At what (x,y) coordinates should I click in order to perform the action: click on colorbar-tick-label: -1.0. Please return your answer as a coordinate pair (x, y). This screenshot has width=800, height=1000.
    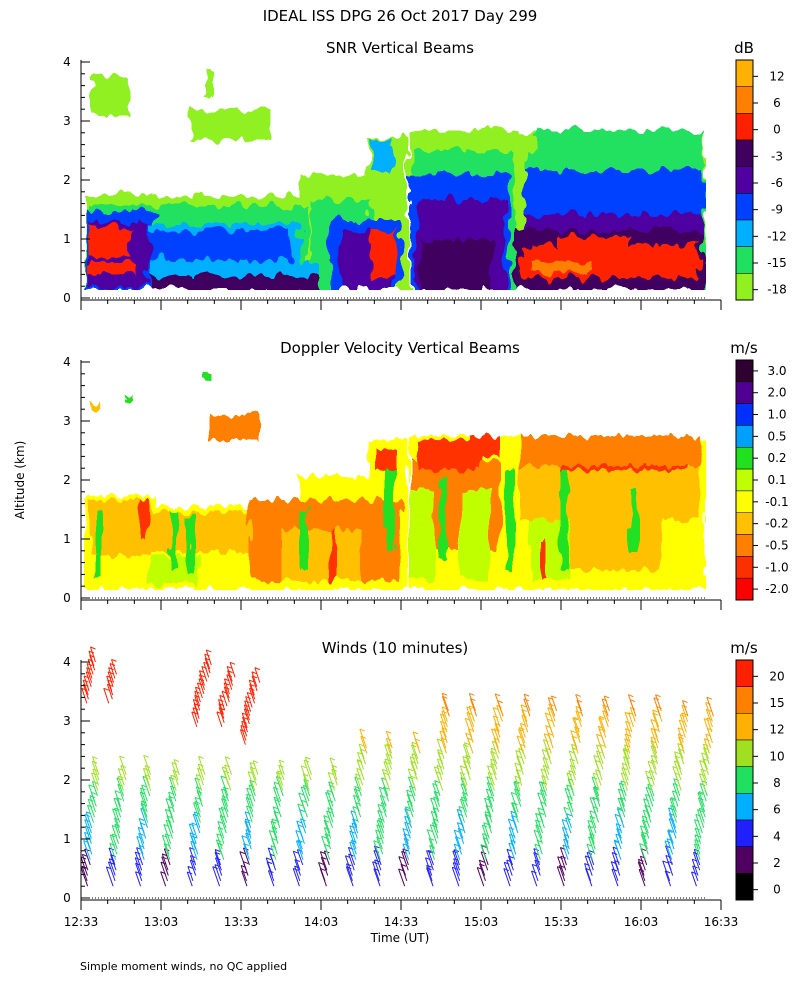
    Looking at the image, I should click on (776, 567).